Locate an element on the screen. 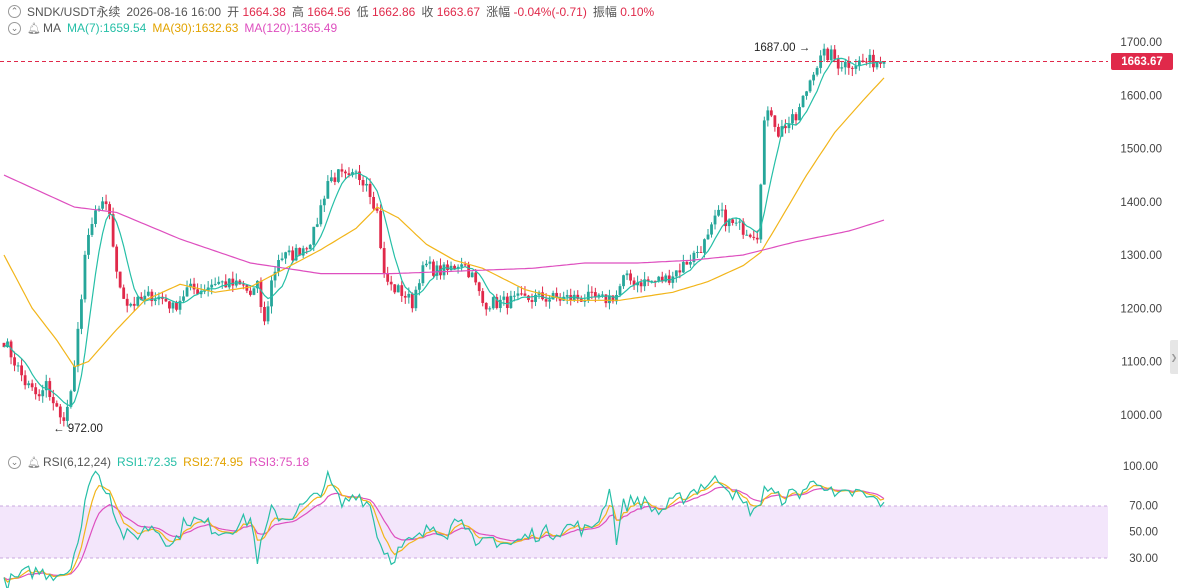  price-tick-label: 1400.00 is located at coordinates (1141, 203).